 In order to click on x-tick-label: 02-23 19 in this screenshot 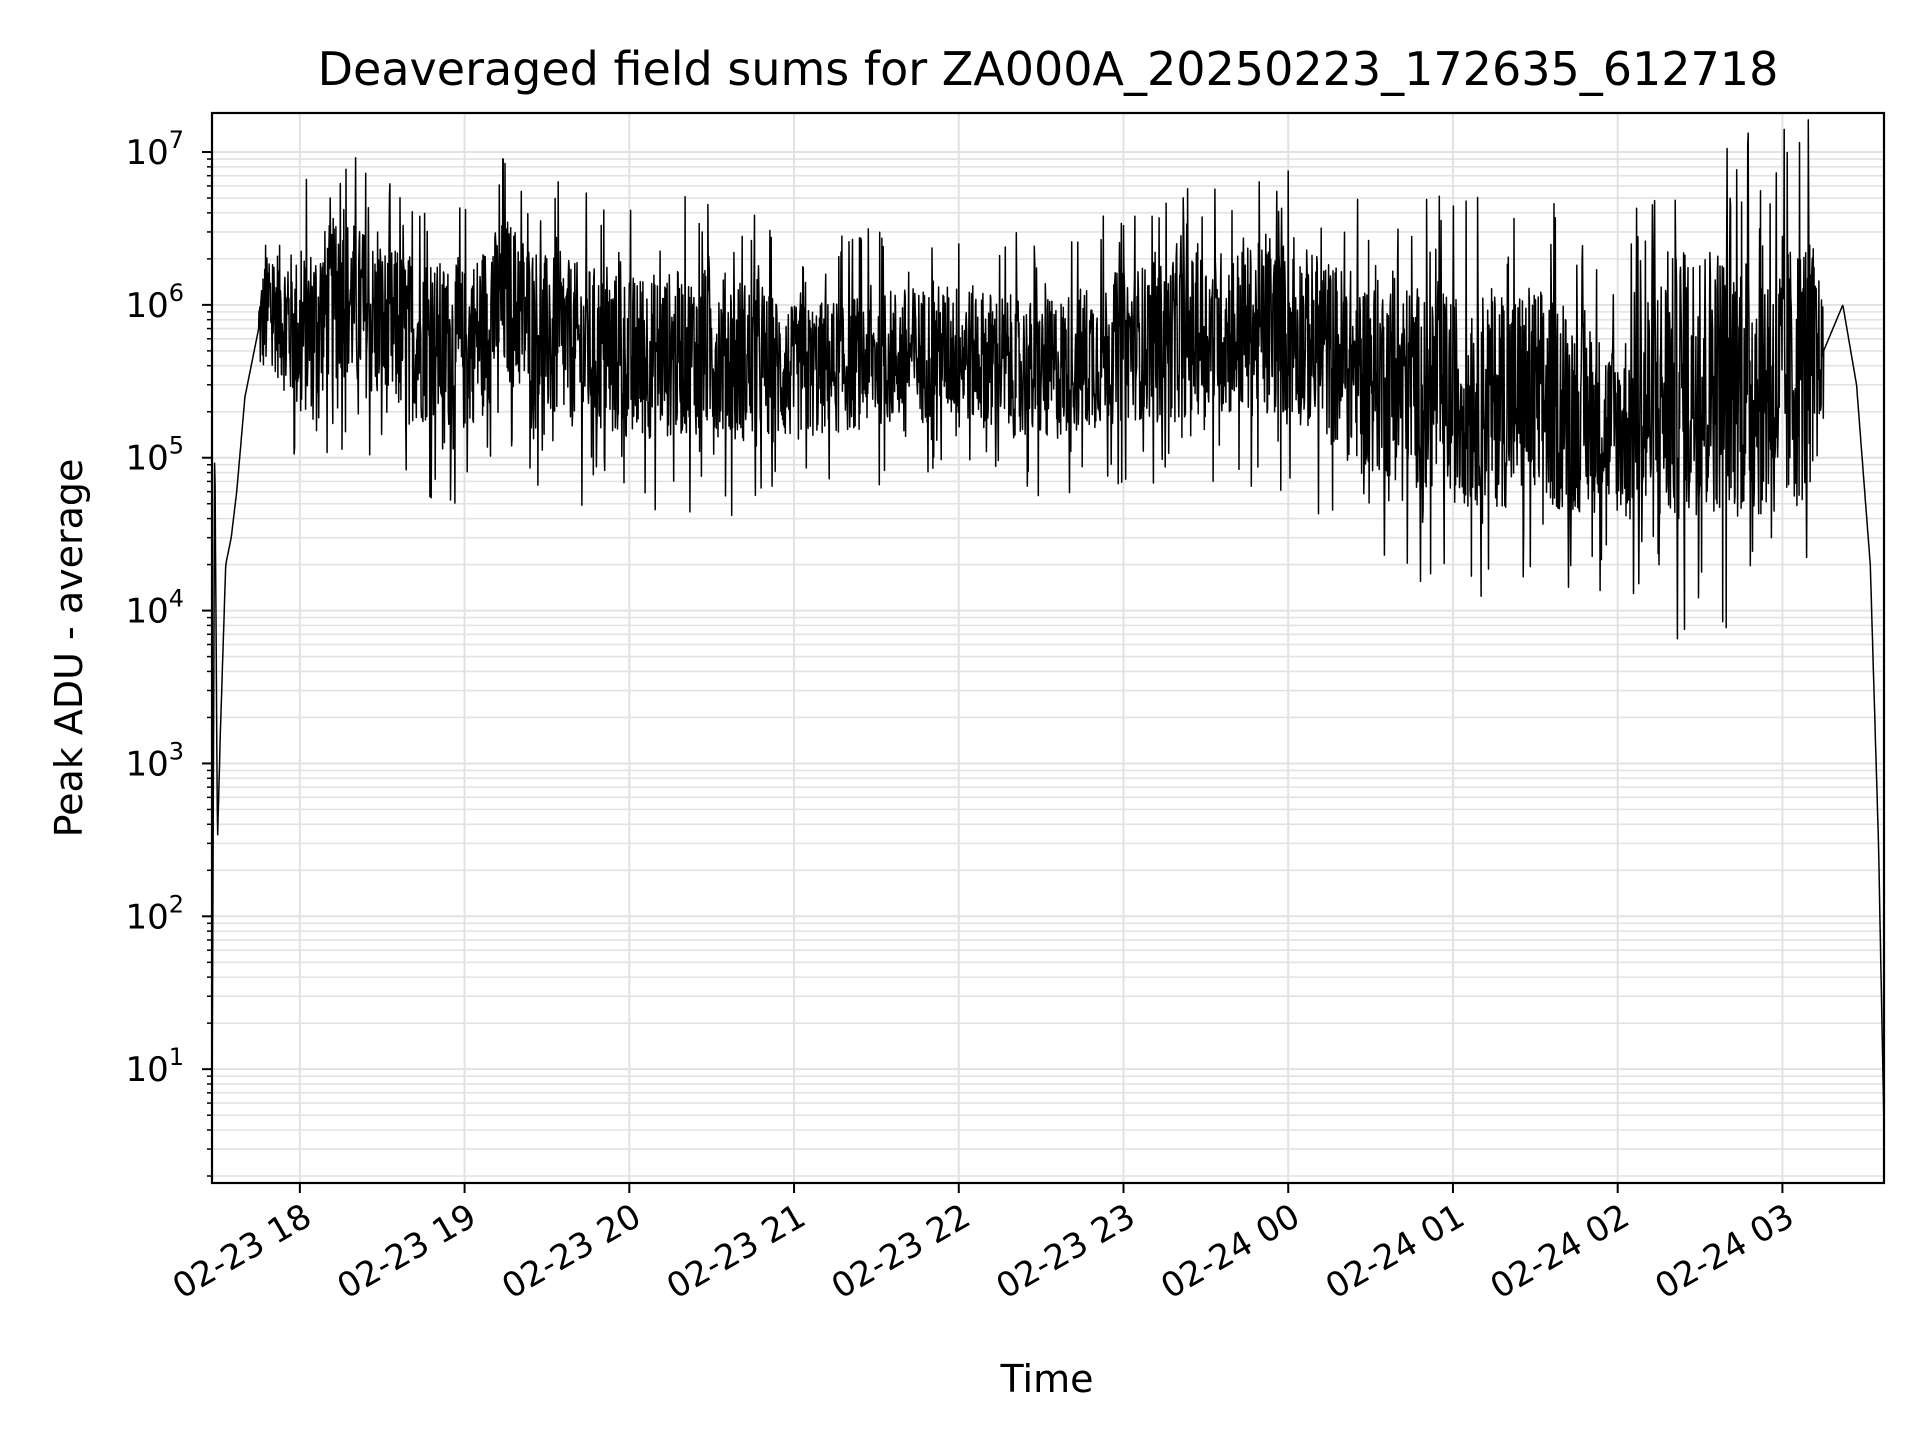, I will do `click(407, 1251)`.